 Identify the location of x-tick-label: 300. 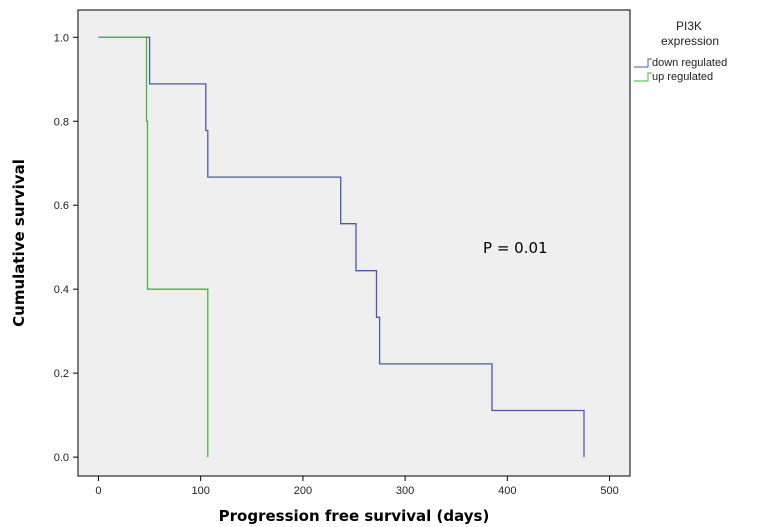
(405, 491).